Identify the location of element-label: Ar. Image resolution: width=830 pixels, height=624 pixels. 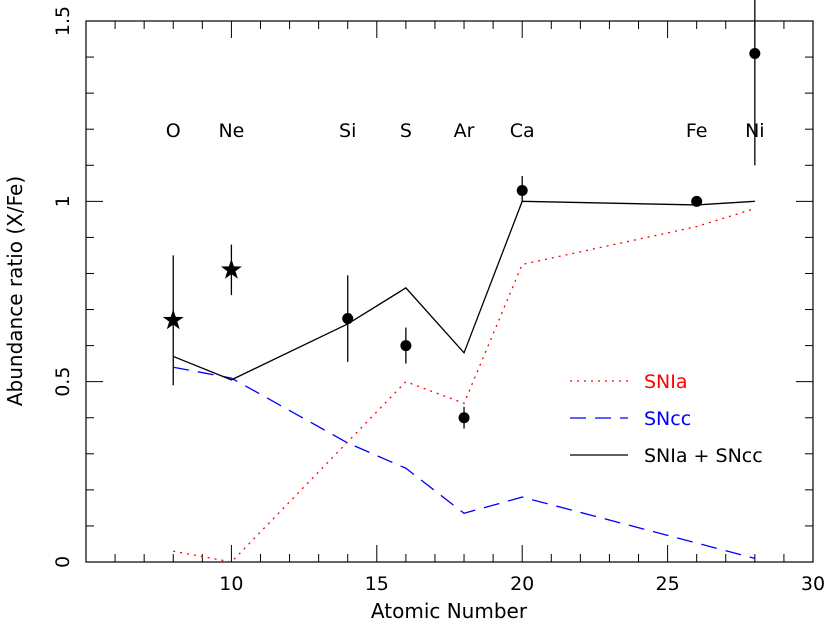
(464, 131).